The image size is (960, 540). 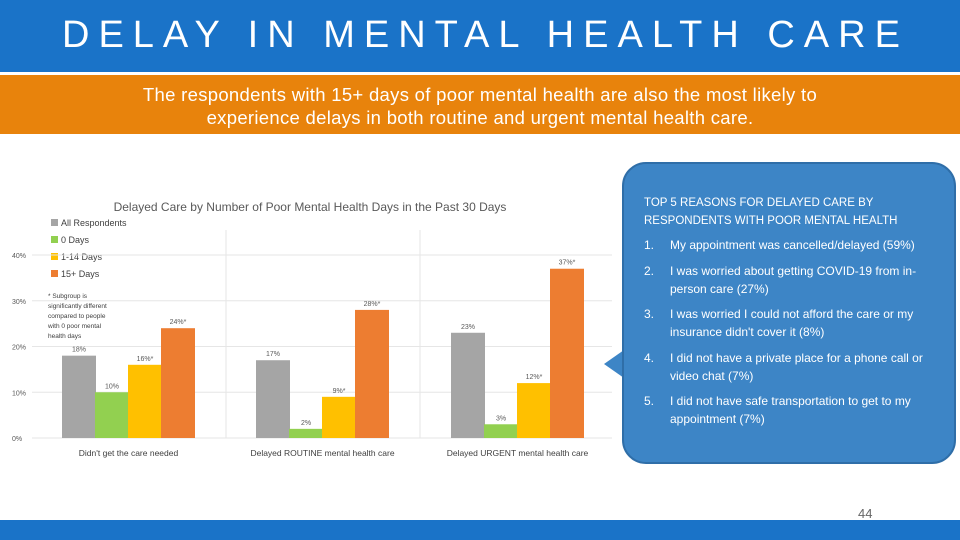 What do you see at coordinates (480, 73) in the screenshot?
I see `divider` at bounding box center [480, 73].